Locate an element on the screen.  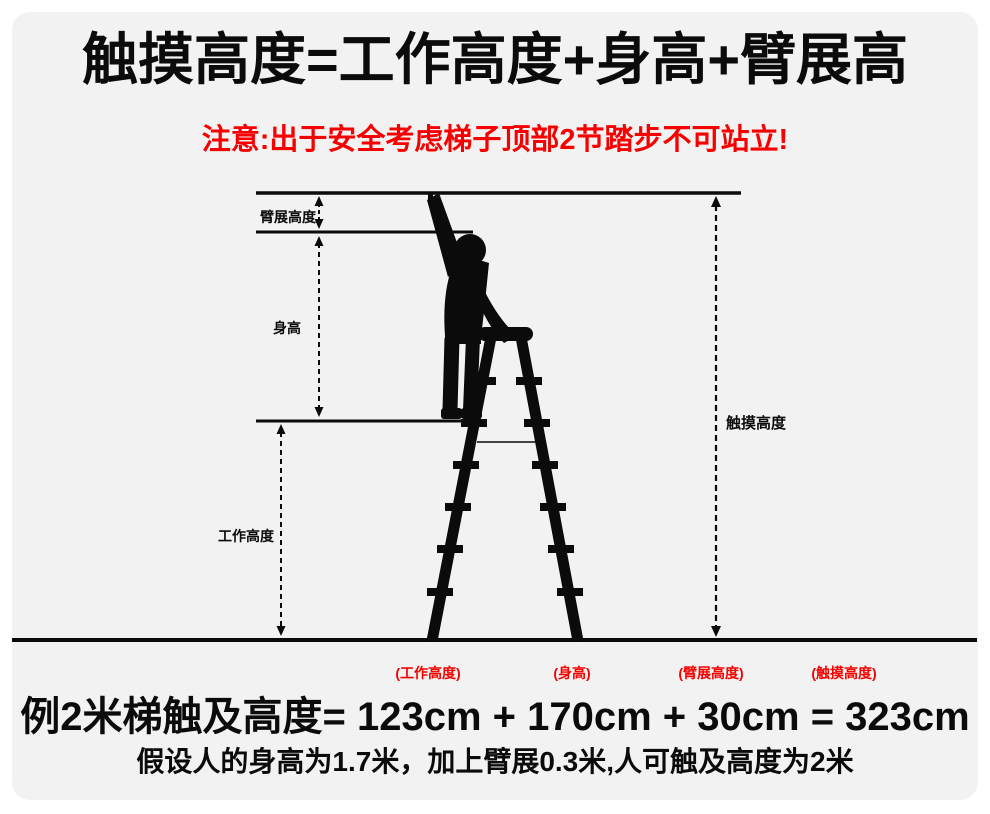
red-label-body-height: (身高) is located at coordinates (572, 673).